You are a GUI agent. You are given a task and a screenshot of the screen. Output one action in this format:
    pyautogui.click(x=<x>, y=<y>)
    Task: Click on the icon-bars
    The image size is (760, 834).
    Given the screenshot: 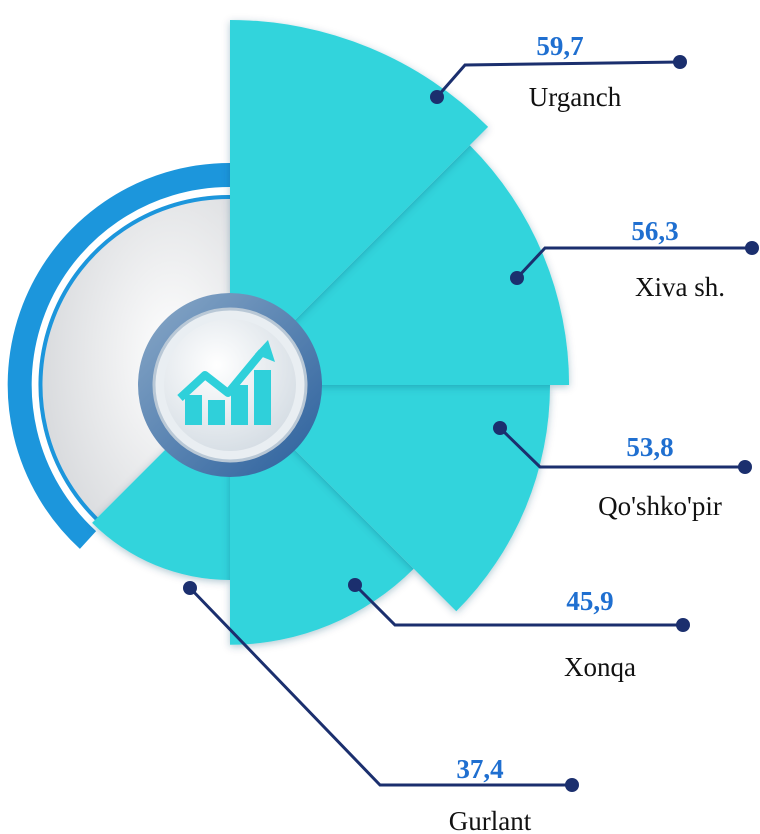 What is the action you would take?
    pyautogui.click(x=228, y=397)
    